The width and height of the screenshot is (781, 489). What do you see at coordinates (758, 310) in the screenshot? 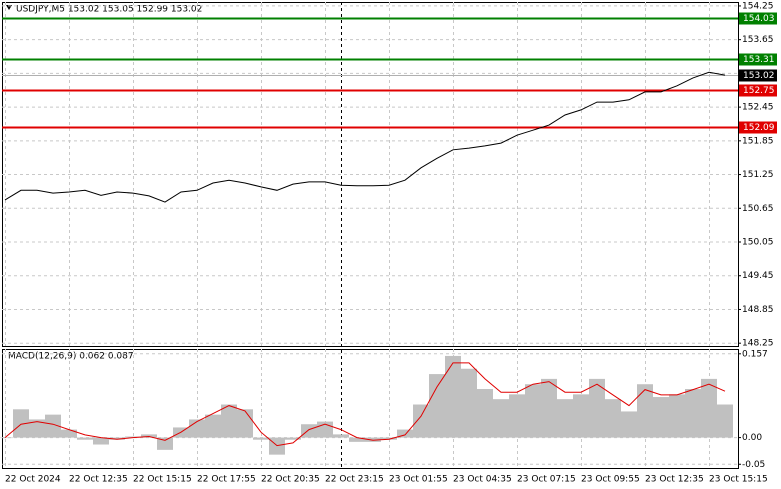
I see `y-tick-label: 148.85` at bounding box center [758, 310].